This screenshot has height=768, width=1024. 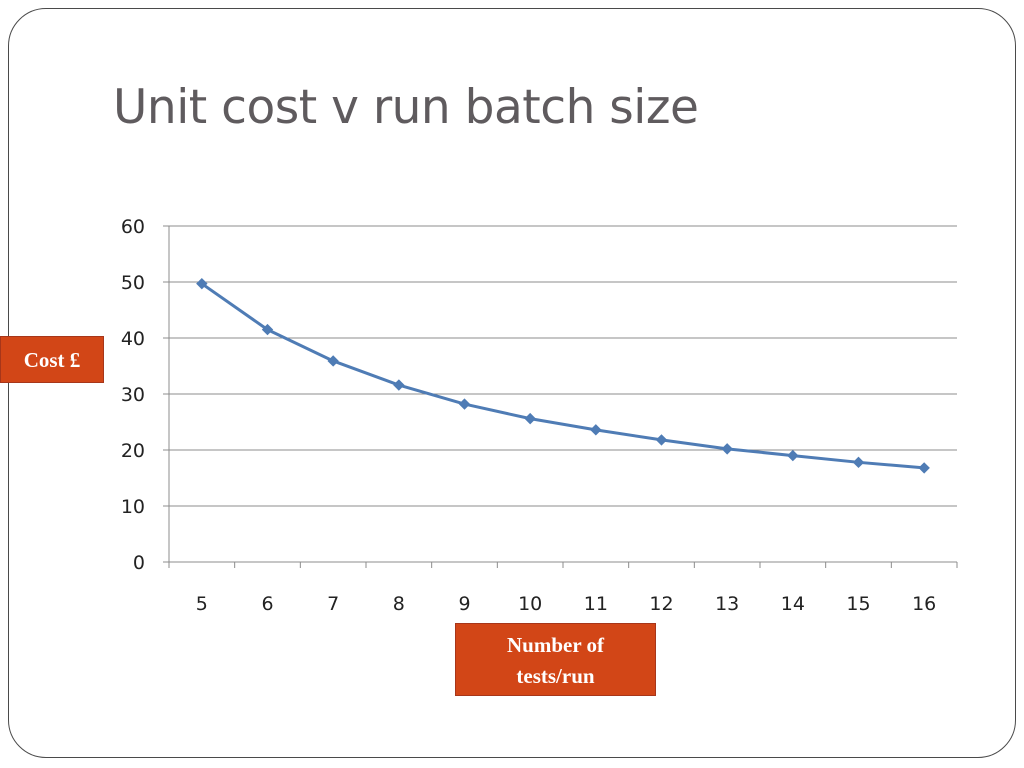 What do you see at coordinates (133, 451) in the screenshot?
I see `y-tick-label: 20` at bounding box center [133, 451].